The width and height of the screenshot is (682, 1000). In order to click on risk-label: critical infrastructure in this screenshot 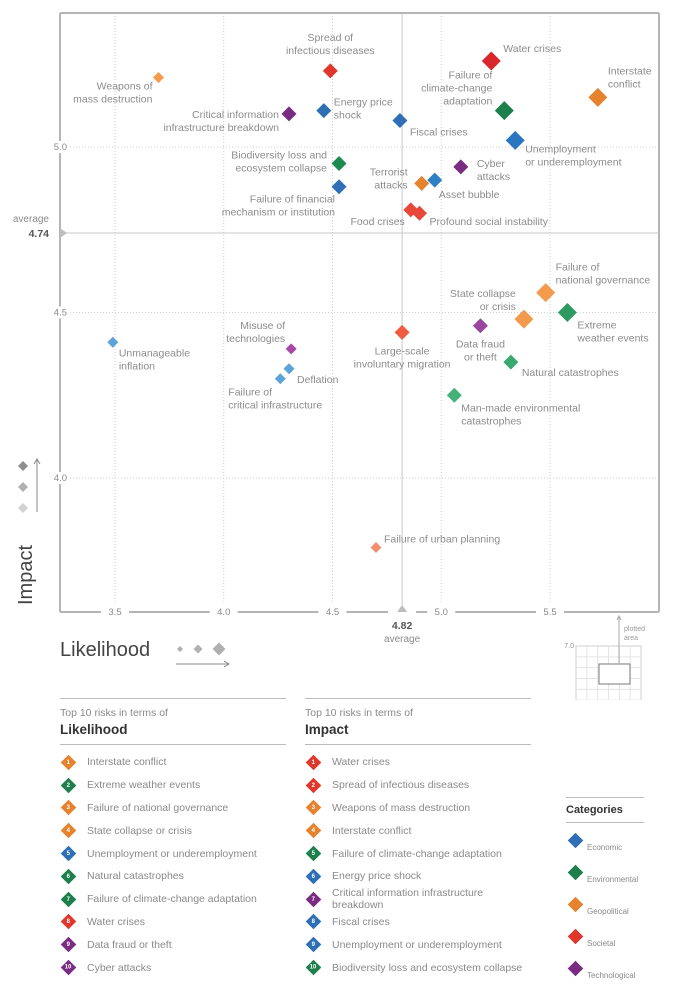, I will do `click(275, 406)`.